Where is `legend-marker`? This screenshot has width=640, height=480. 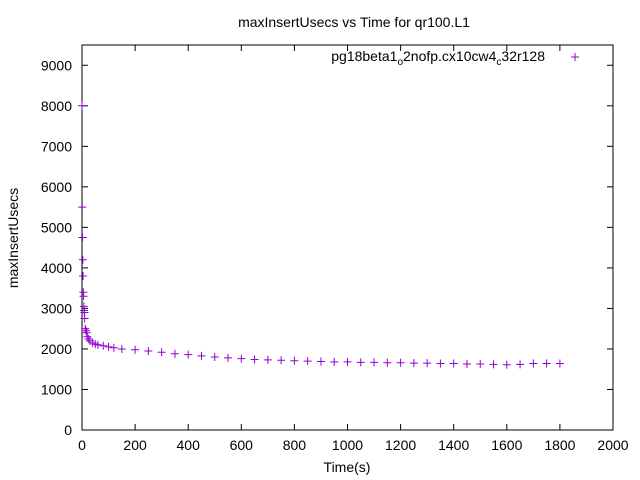
legend-marker is located at coordinates (575, 57).